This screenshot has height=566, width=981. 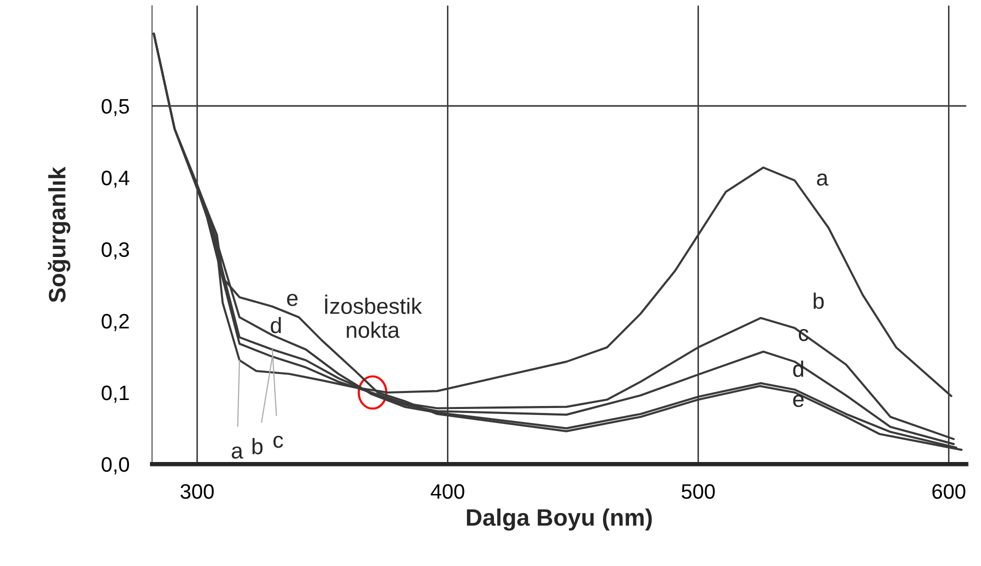 What do you see at coordinates (115, 251) in the screenshot?
I see `y-tick-label: 0,3` at bounding box center [115, 251].